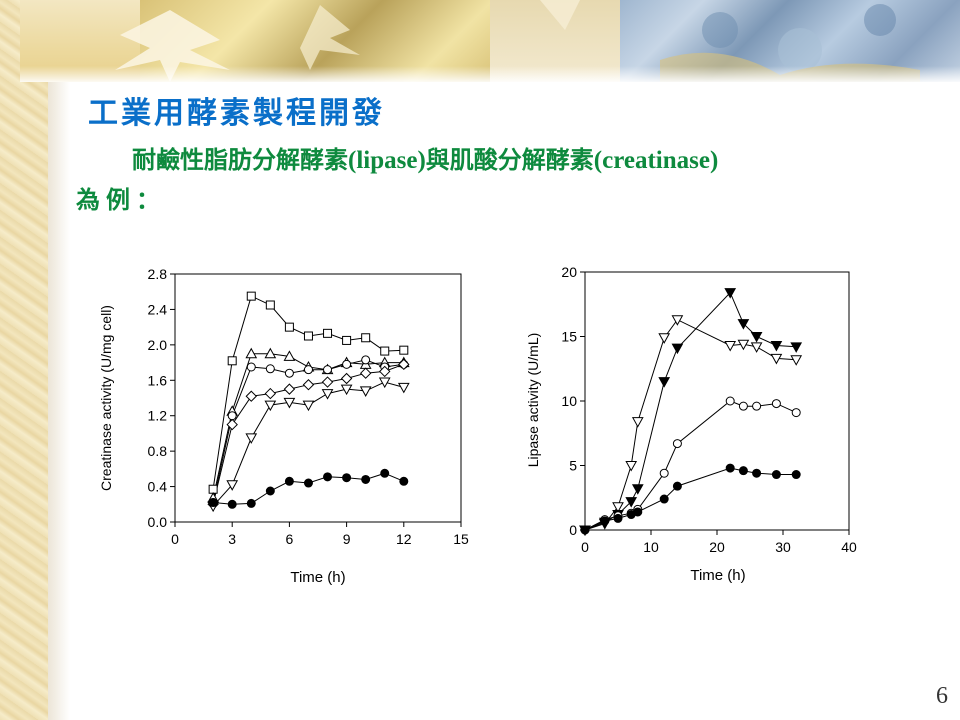  I want to click on y-tick-label: 1.6, so click(158, 380).